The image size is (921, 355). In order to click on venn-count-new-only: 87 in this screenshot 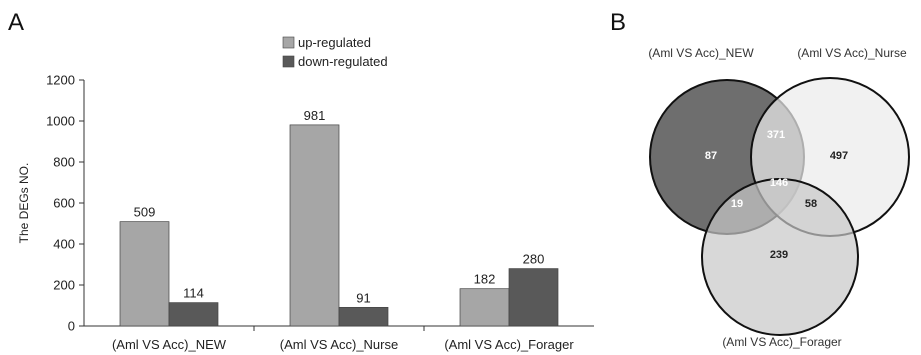, I will do `click(711, 156)`.